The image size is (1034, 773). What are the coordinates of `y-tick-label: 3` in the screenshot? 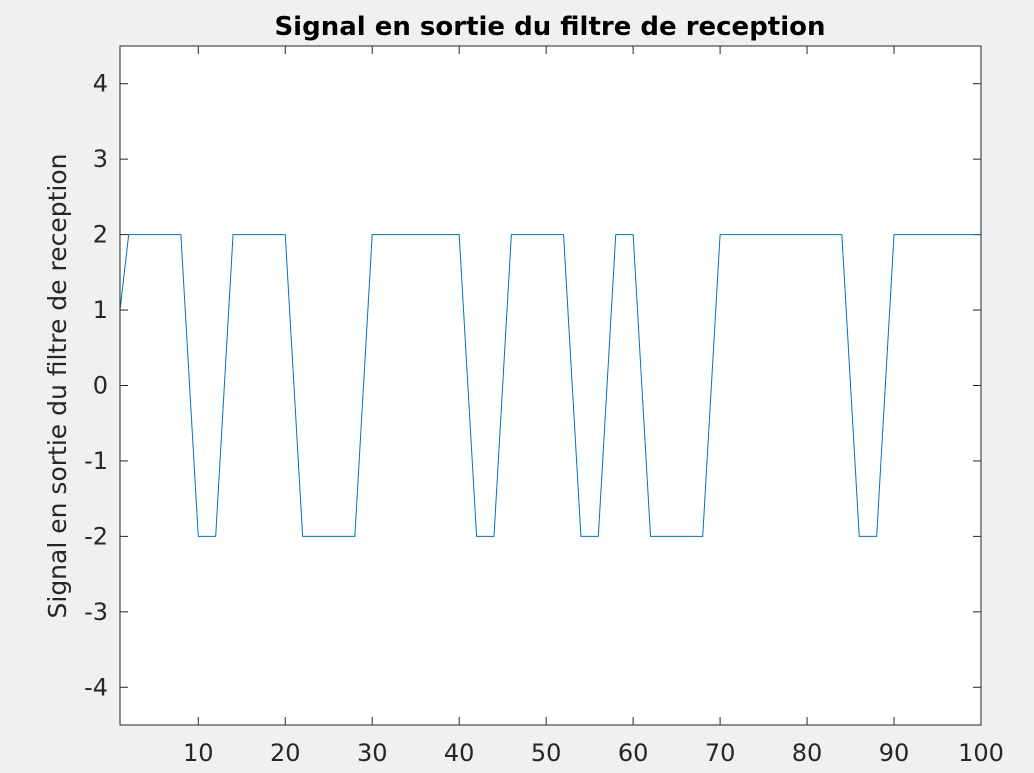 It's located at (100, 159).